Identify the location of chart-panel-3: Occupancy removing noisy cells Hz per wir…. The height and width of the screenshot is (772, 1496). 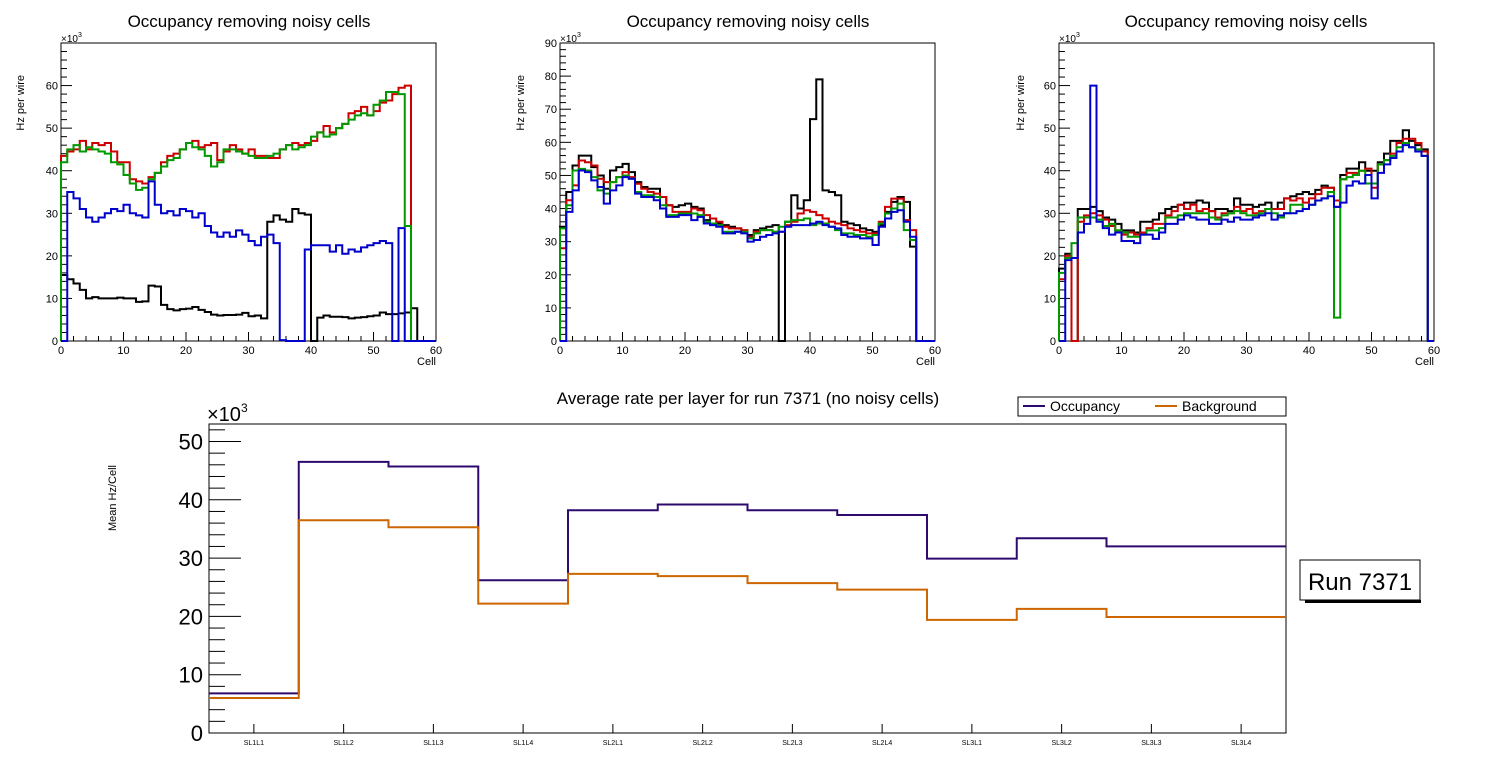
(1227, 190).